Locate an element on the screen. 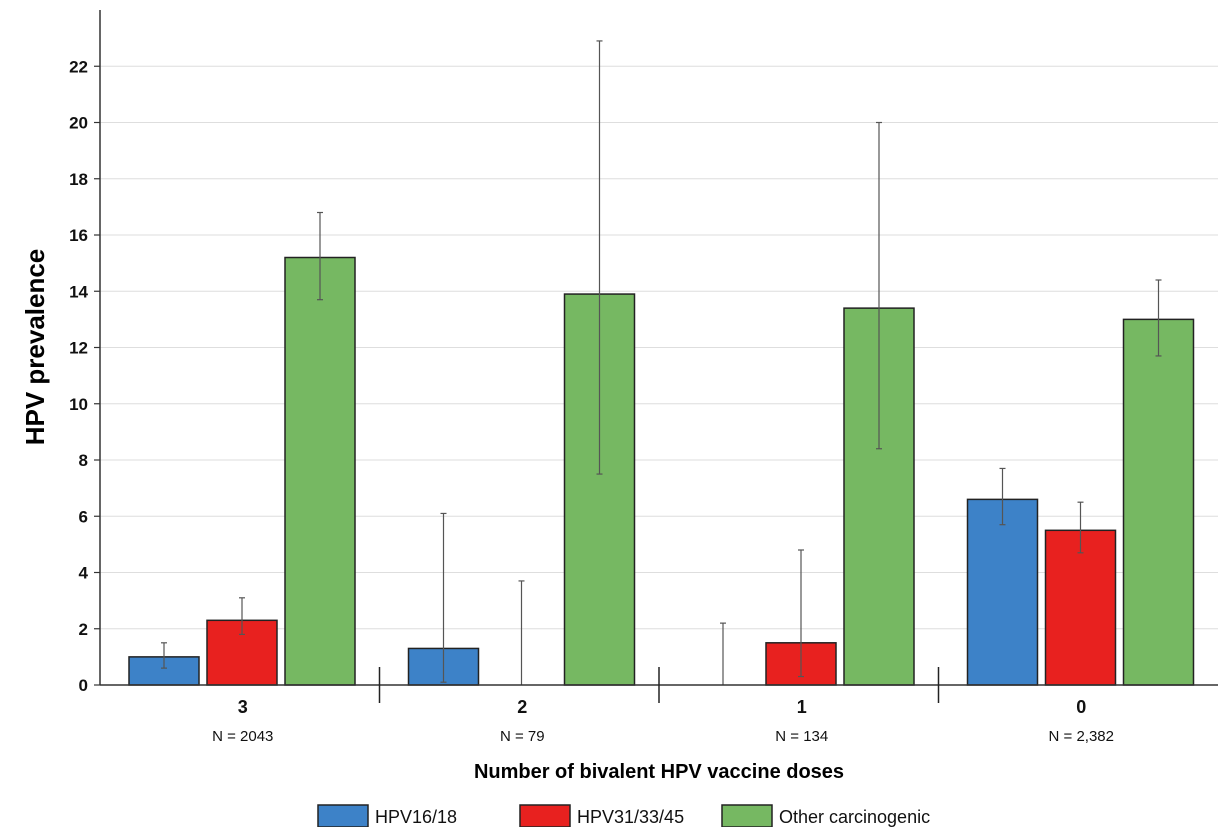 This screenshot has width=1220, height=827. legend-label: Other carcinogenic is located at coordinates (854, 817).